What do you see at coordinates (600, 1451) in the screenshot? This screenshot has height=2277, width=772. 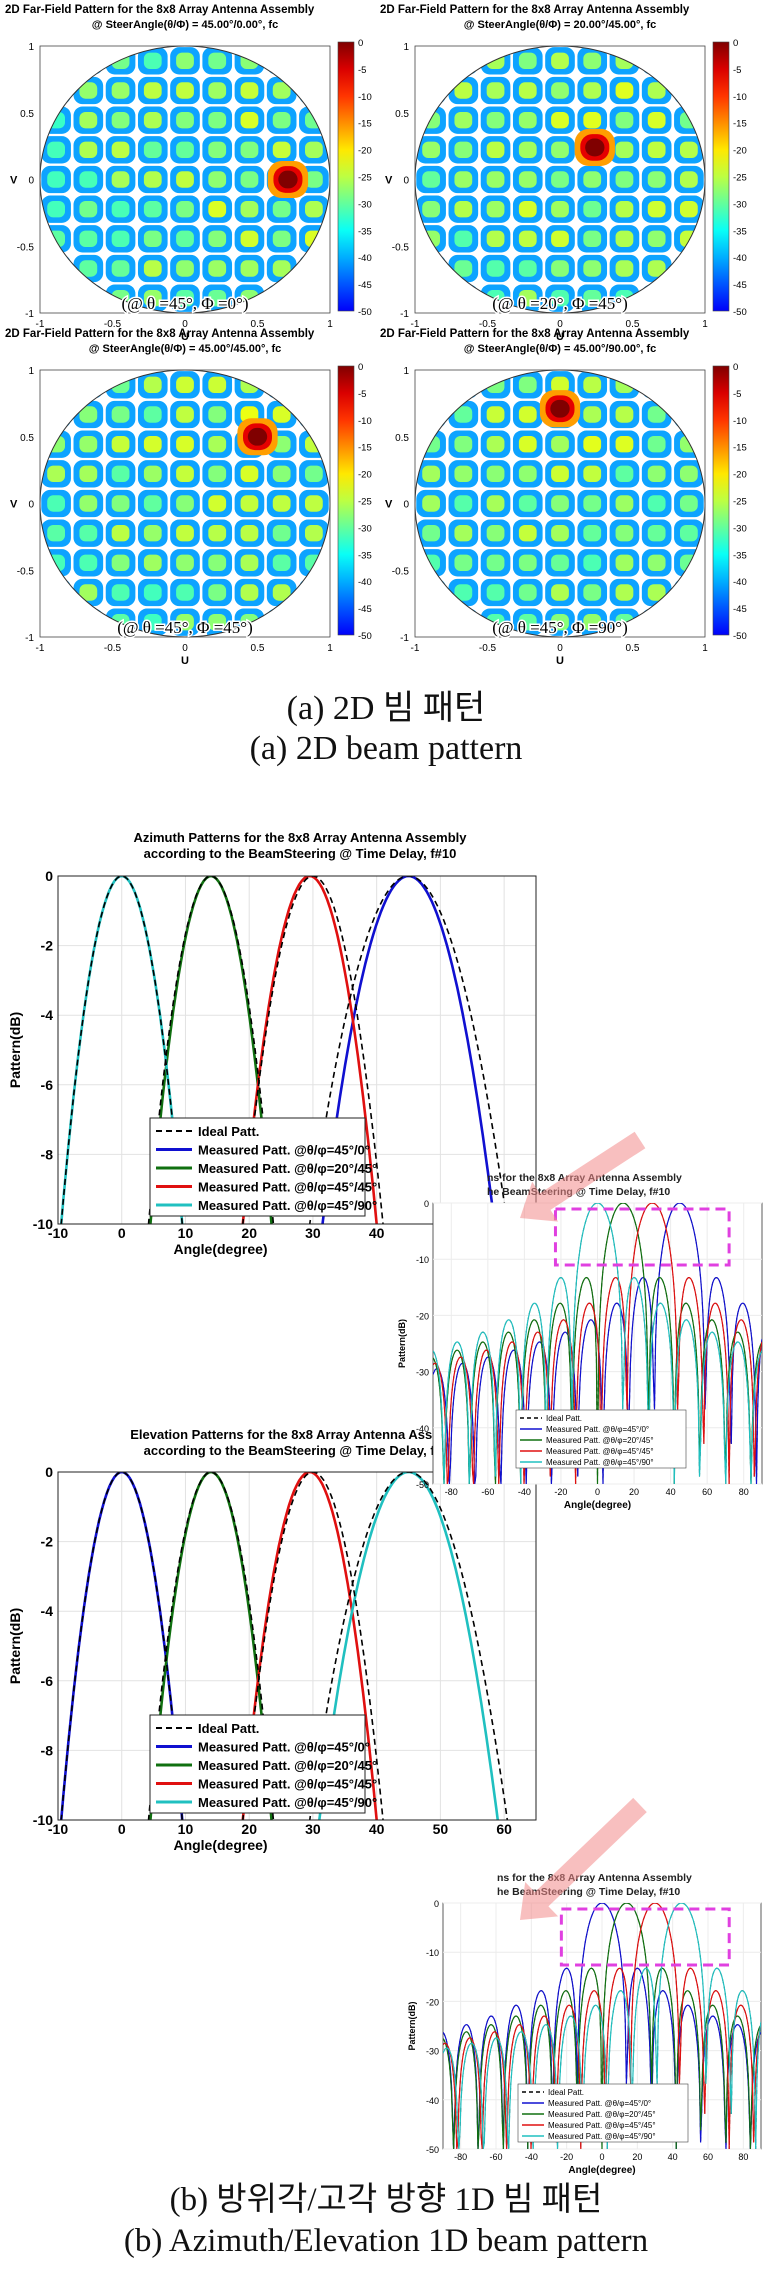 I see `inset-legend-label: Measured Patt. @θ/φ=45°/45°` at bounding box center [600, 1451].